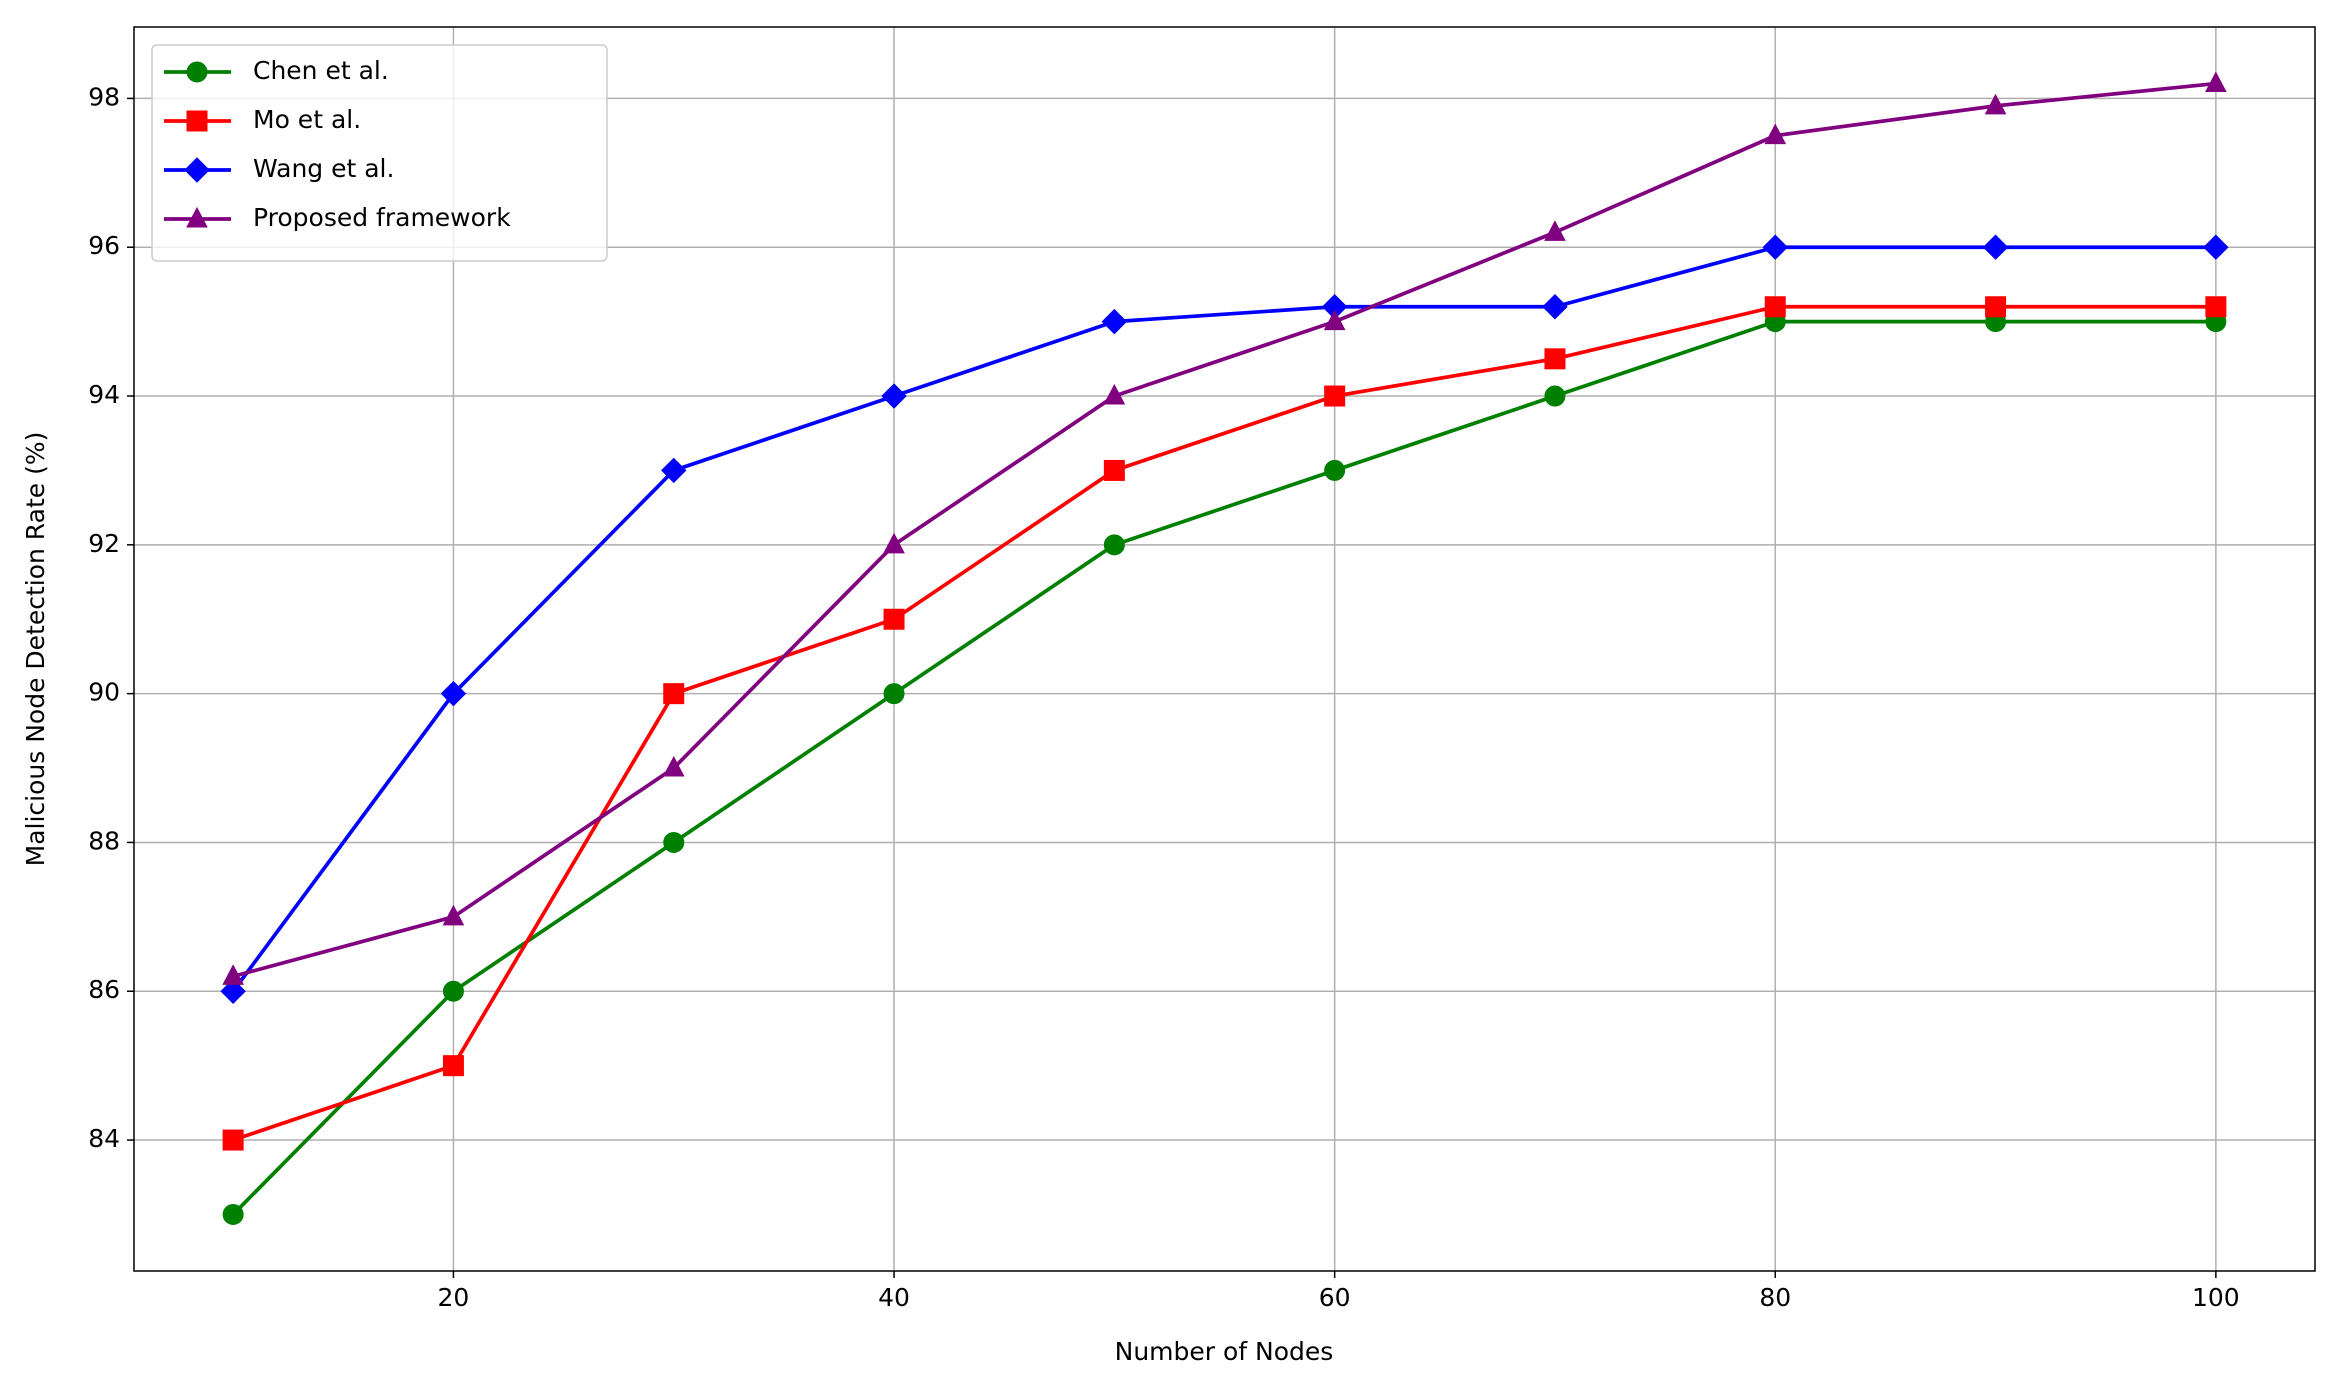 This screenshot has width=2337, height=1380. Describe the element at coordinates (35, 649) in the screenshot. I see `y-axis-label: Malicious Node Detection Rate (%)` at that location.